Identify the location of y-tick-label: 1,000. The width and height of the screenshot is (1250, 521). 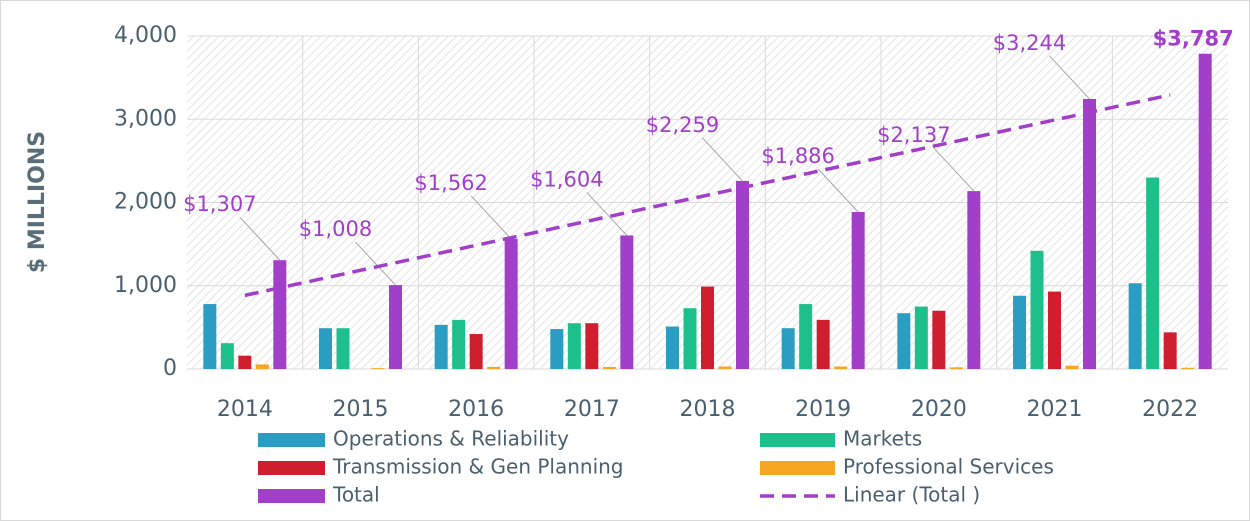
(145, 285).